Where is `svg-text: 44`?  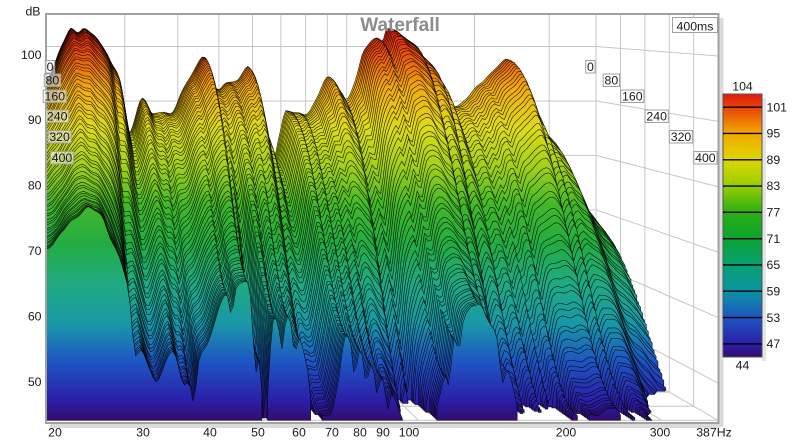
svg-text: 44 is located at coordinates (743, 366).